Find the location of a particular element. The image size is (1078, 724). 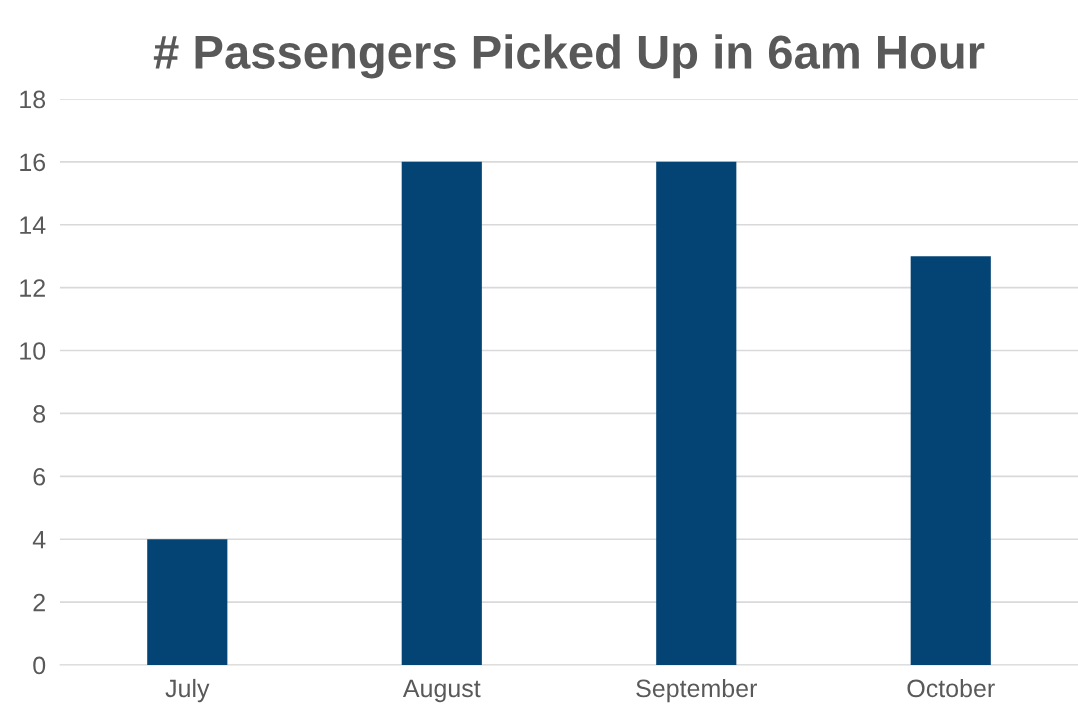

y-tick-label: 2 is located at coordinates (39, 602).